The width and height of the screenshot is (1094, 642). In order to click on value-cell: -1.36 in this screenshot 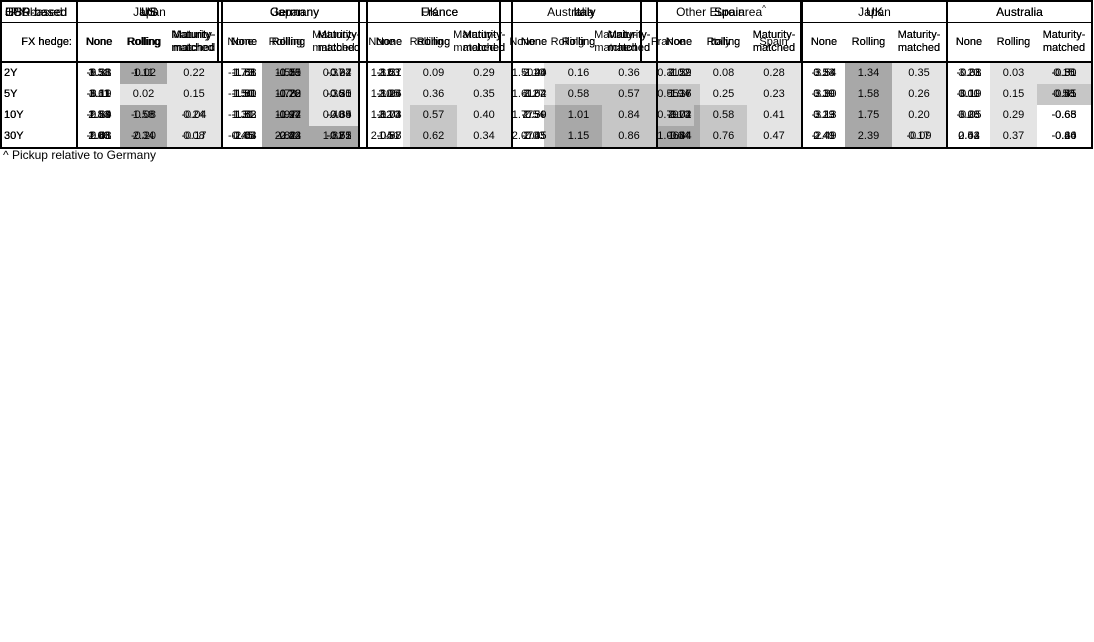, I will do `click(678, 94)`.